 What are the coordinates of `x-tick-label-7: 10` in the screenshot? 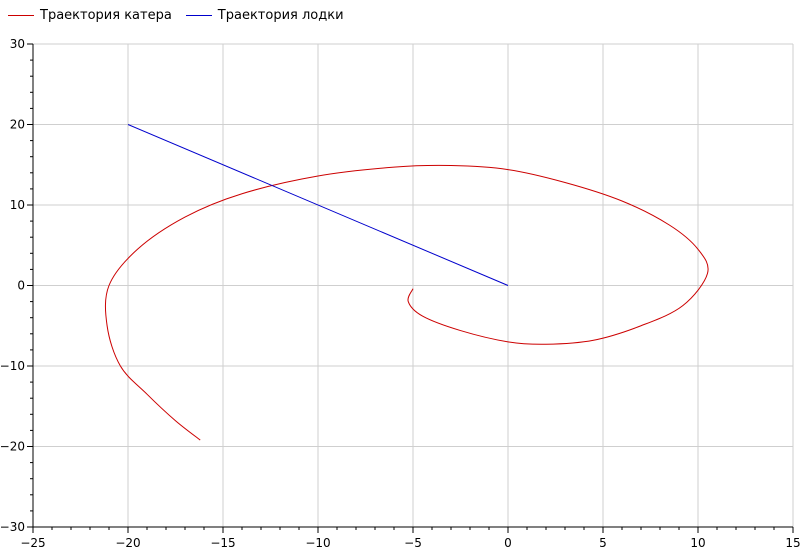 It's located at (697, 543).